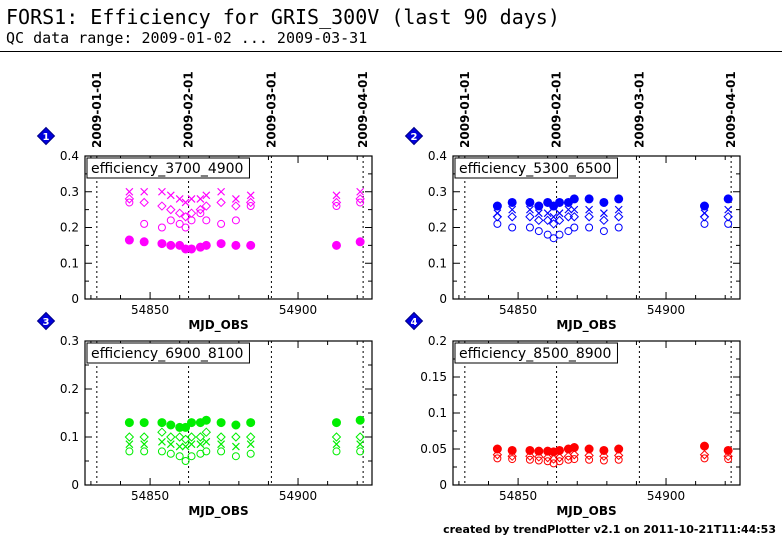 This screenshot has width=782, height=542. I want to click on panel-number-label: 1, so click(46, 137).